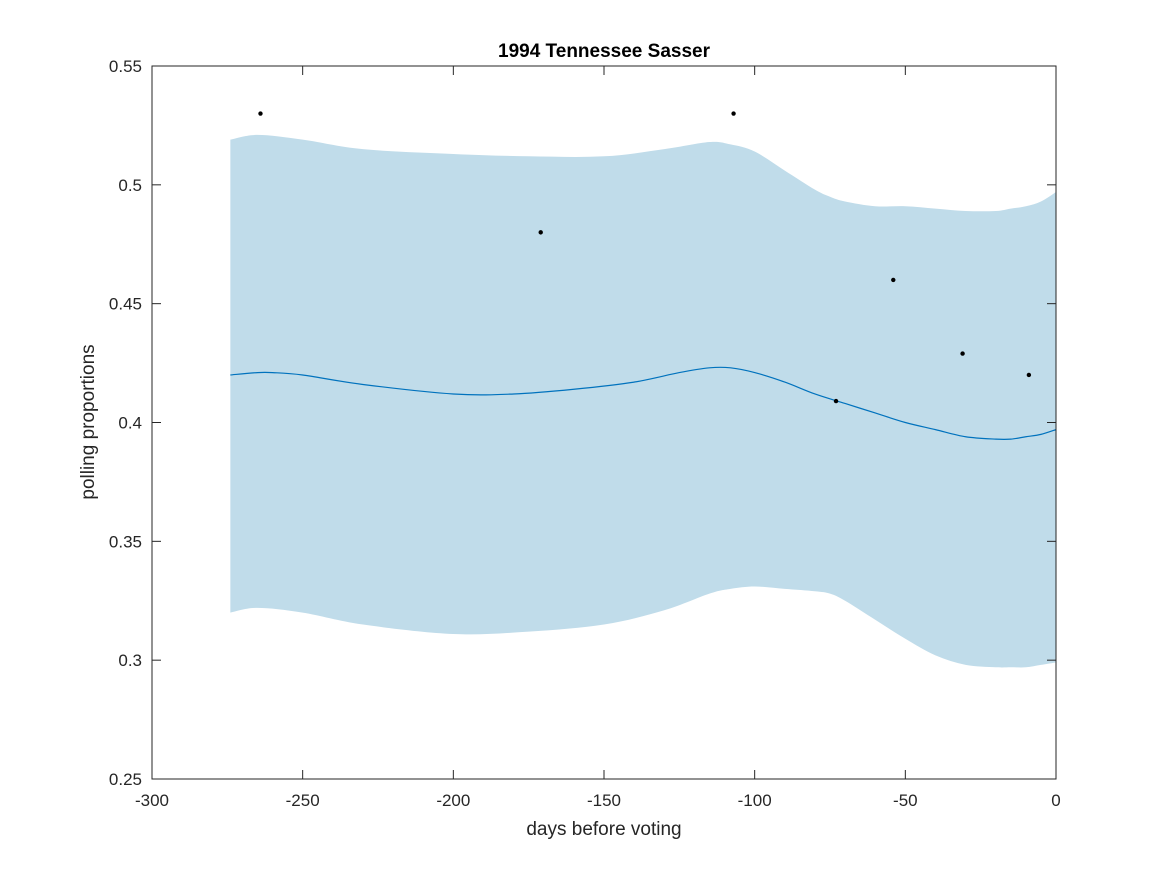  I want to click on y-tick-label: 0.35, so click(125, 541).